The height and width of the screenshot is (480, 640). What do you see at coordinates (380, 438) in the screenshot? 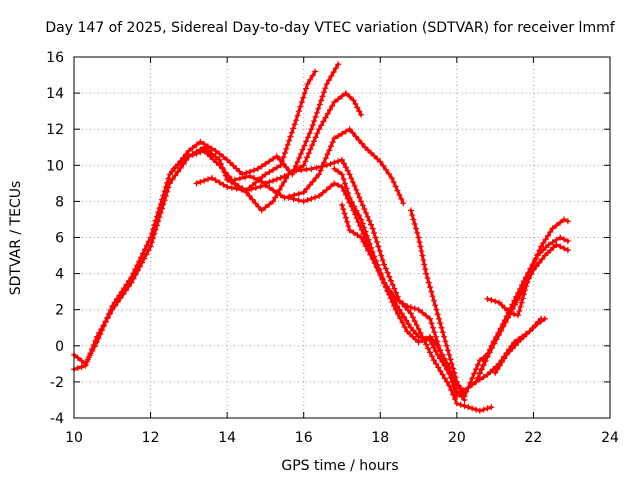
I see `x-tick-label: 18` at bounding box center [380, 438].